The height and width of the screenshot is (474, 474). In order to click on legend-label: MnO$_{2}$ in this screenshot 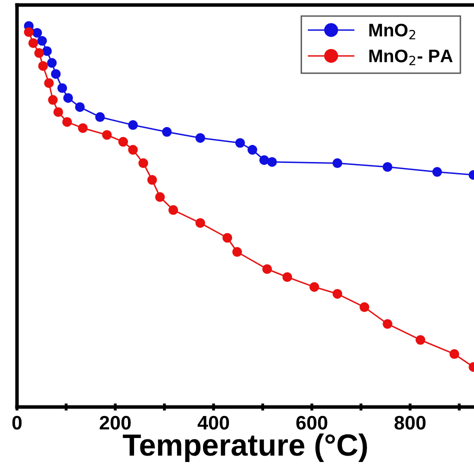, I will do `click(392, 32)`.